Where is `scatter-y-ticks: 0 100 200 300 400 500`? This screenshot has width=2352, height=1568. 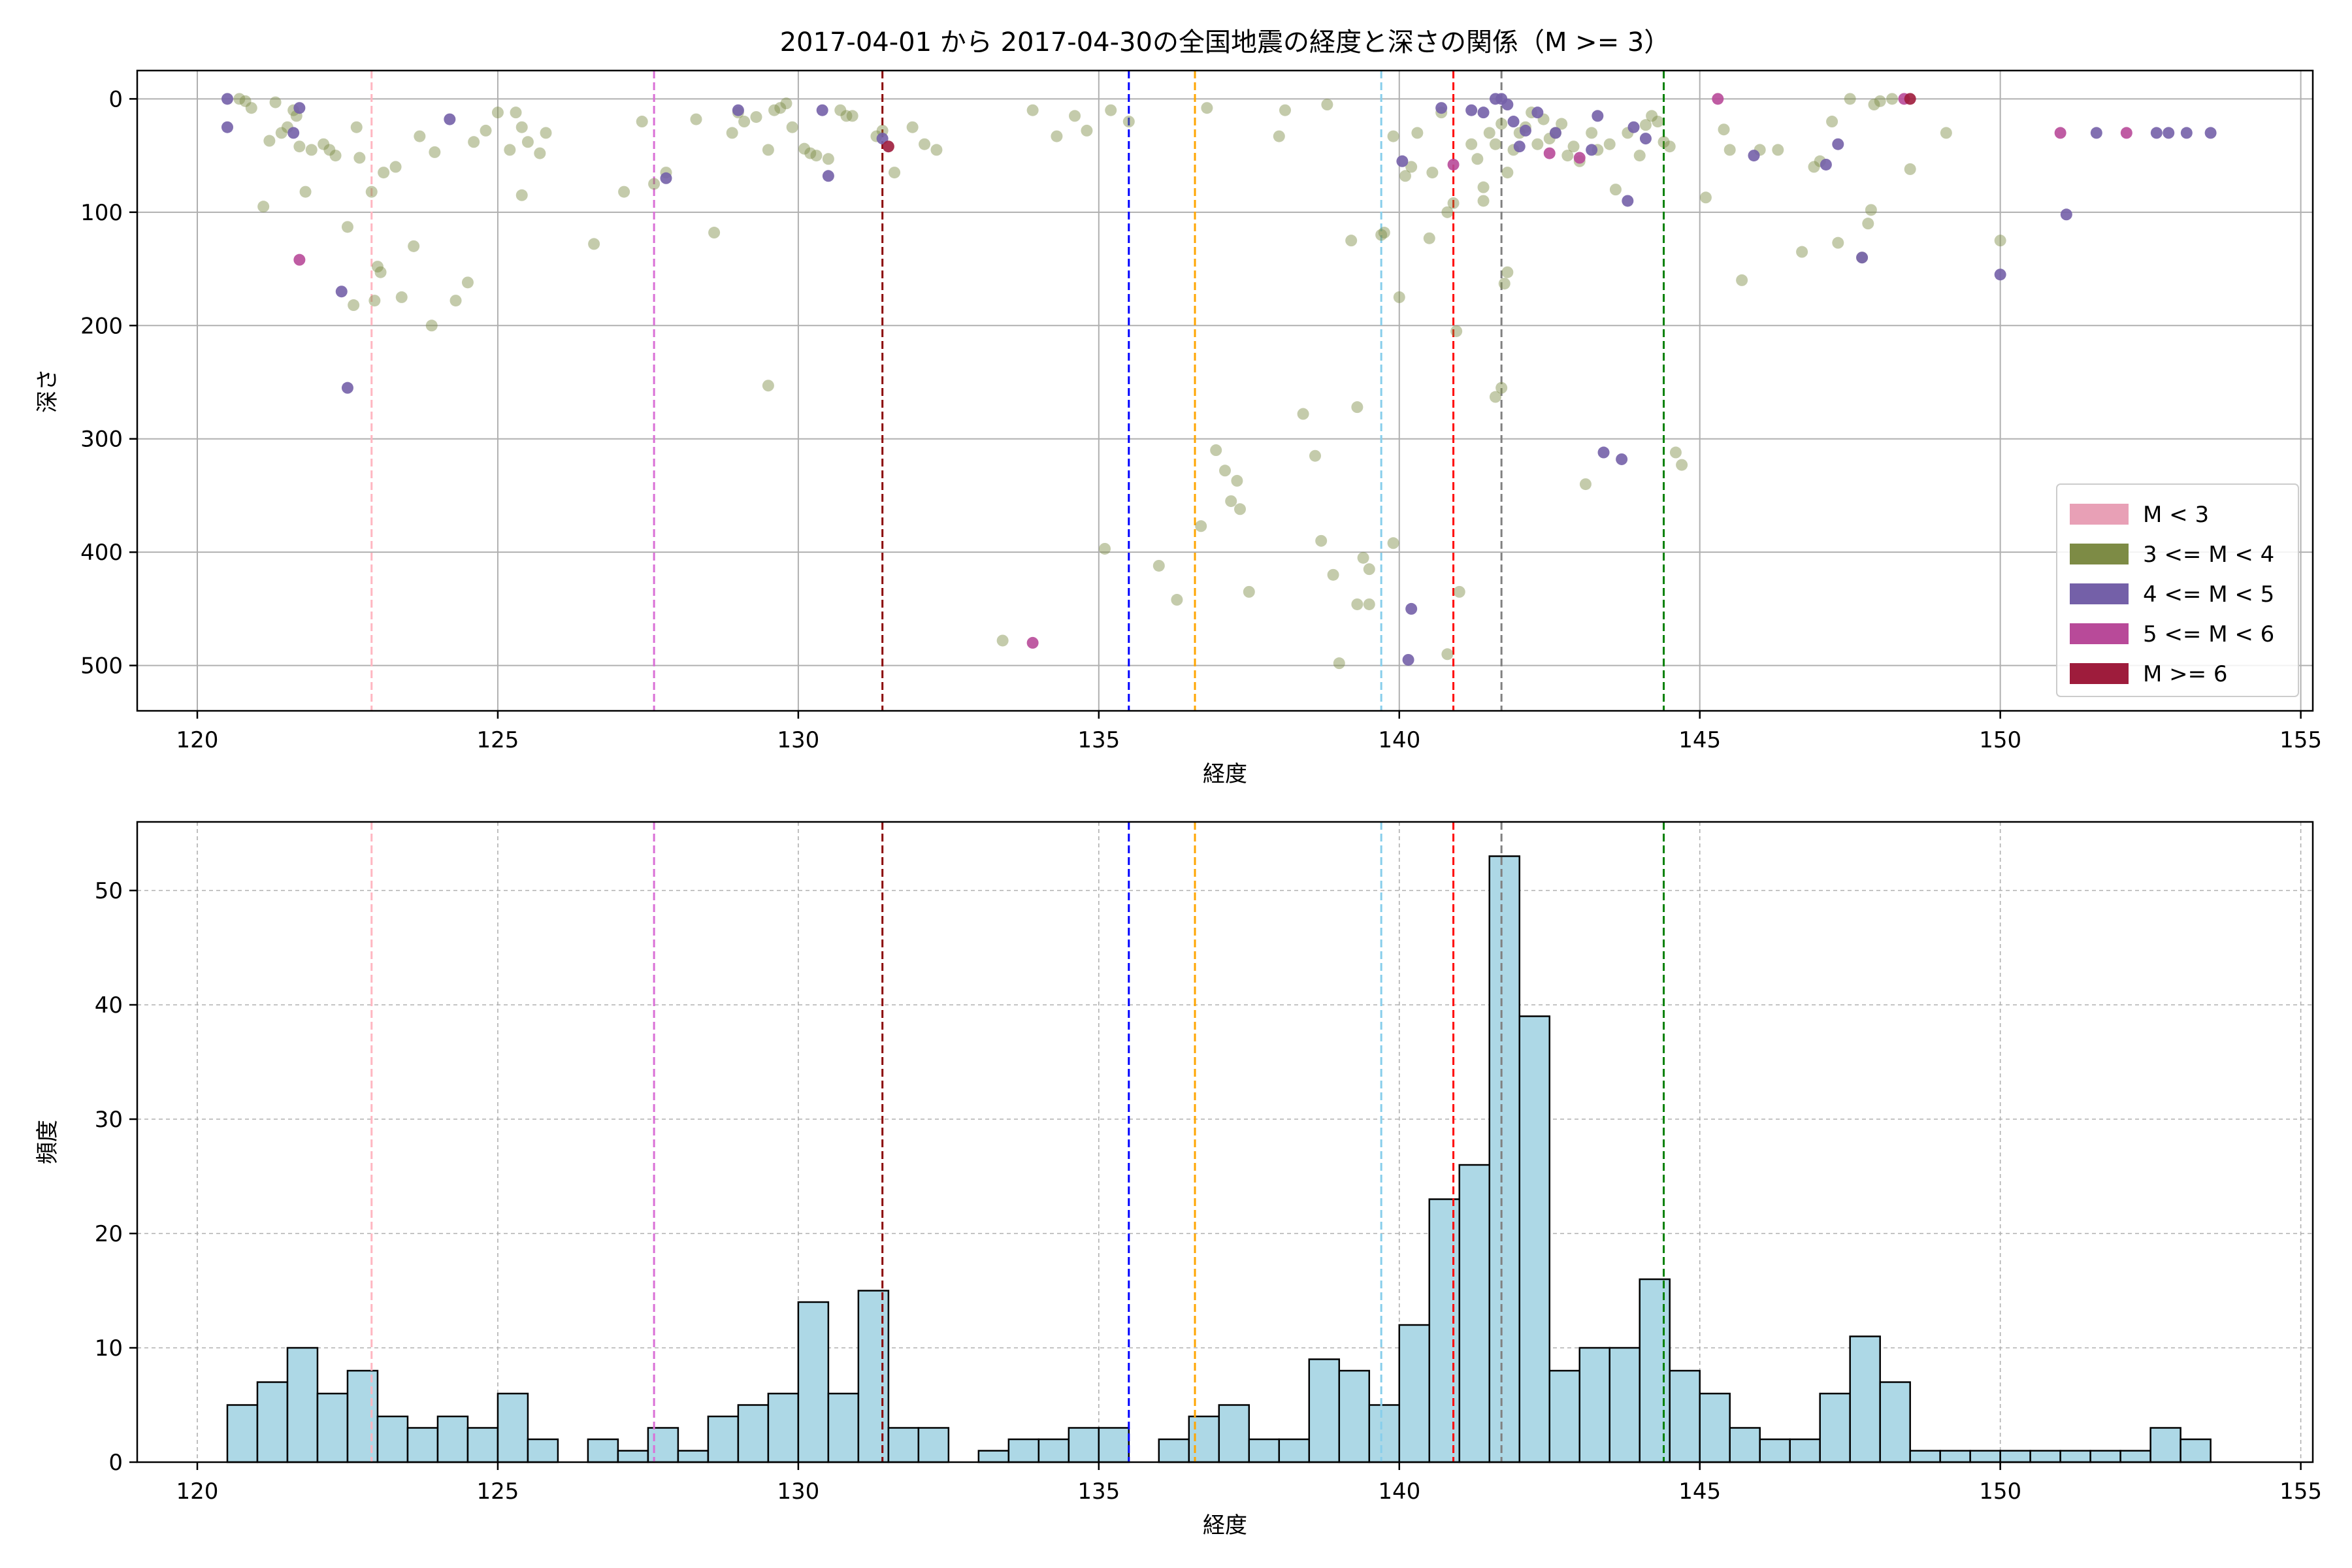 scatter-y-ticks: 0 100 200 300 400 500 is located at coordinates (108, 382).